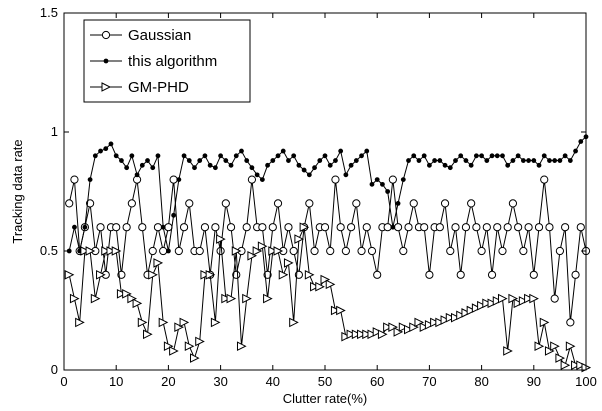  I want to click on legend-entry-2: this algorithm, so click(153, 61).